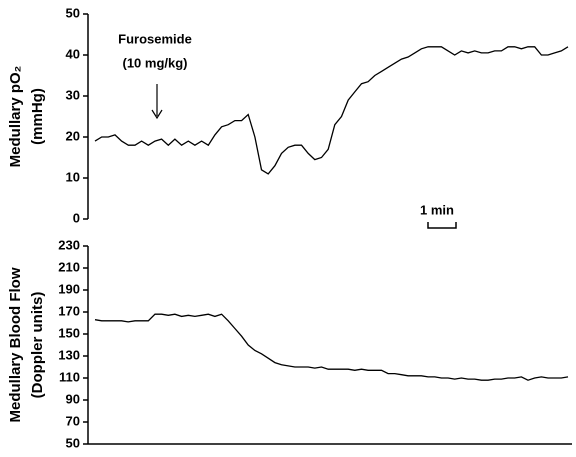 This screenshot has width=576, height=457. Describe the element at coordinates (69, 244) in the screenshot. I see `y-tick-label: 230` at that location.